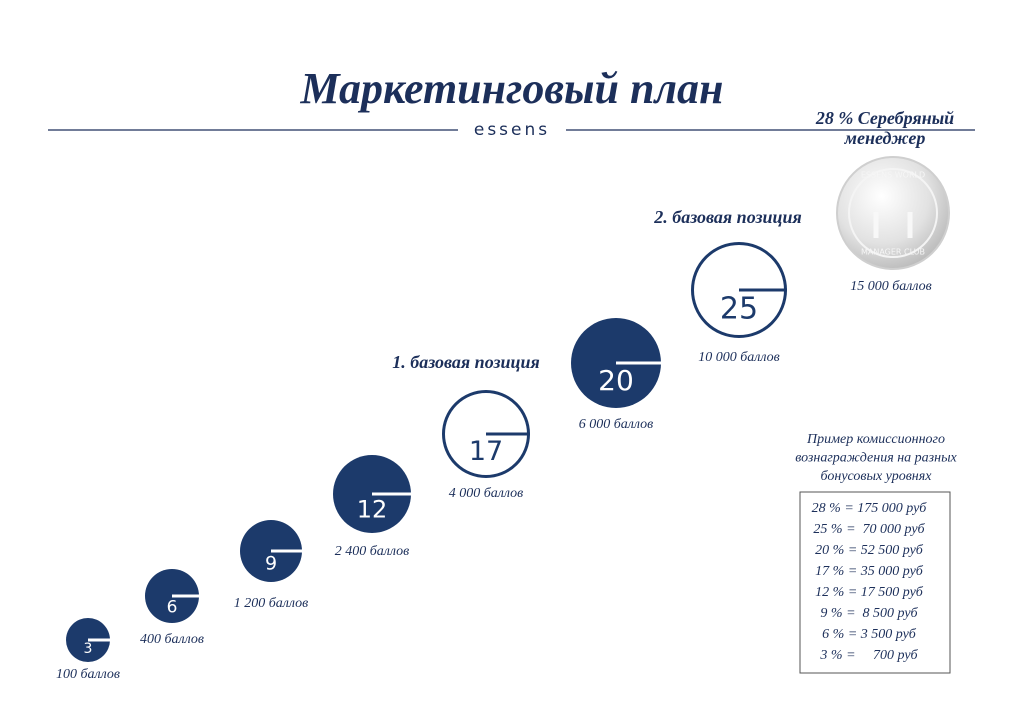 The image size is (1024, 722). What do you see at coordinates (512, 130) in the screenshot?
I see `brand: essens` at bounding box center [512, 130].